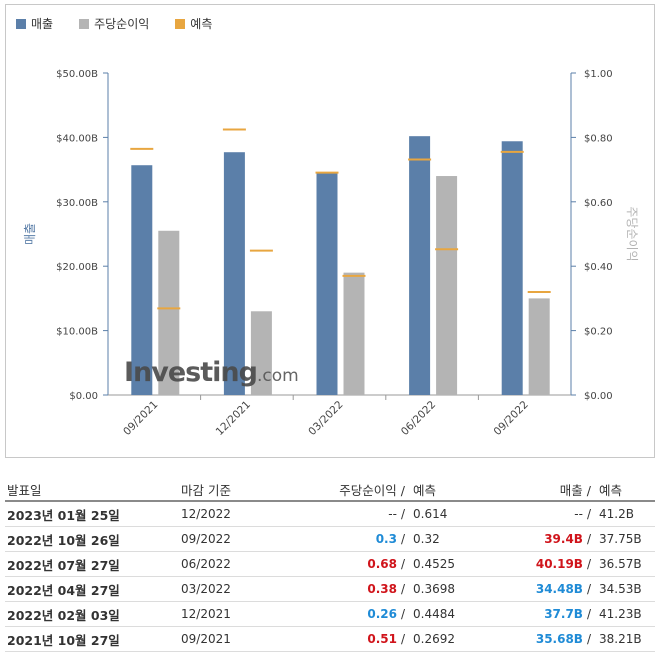  What do you see at coordinates (77, 138) in the screenshot?
I see `left-tick-label: $40.00B` at bounding box center [77, 138].